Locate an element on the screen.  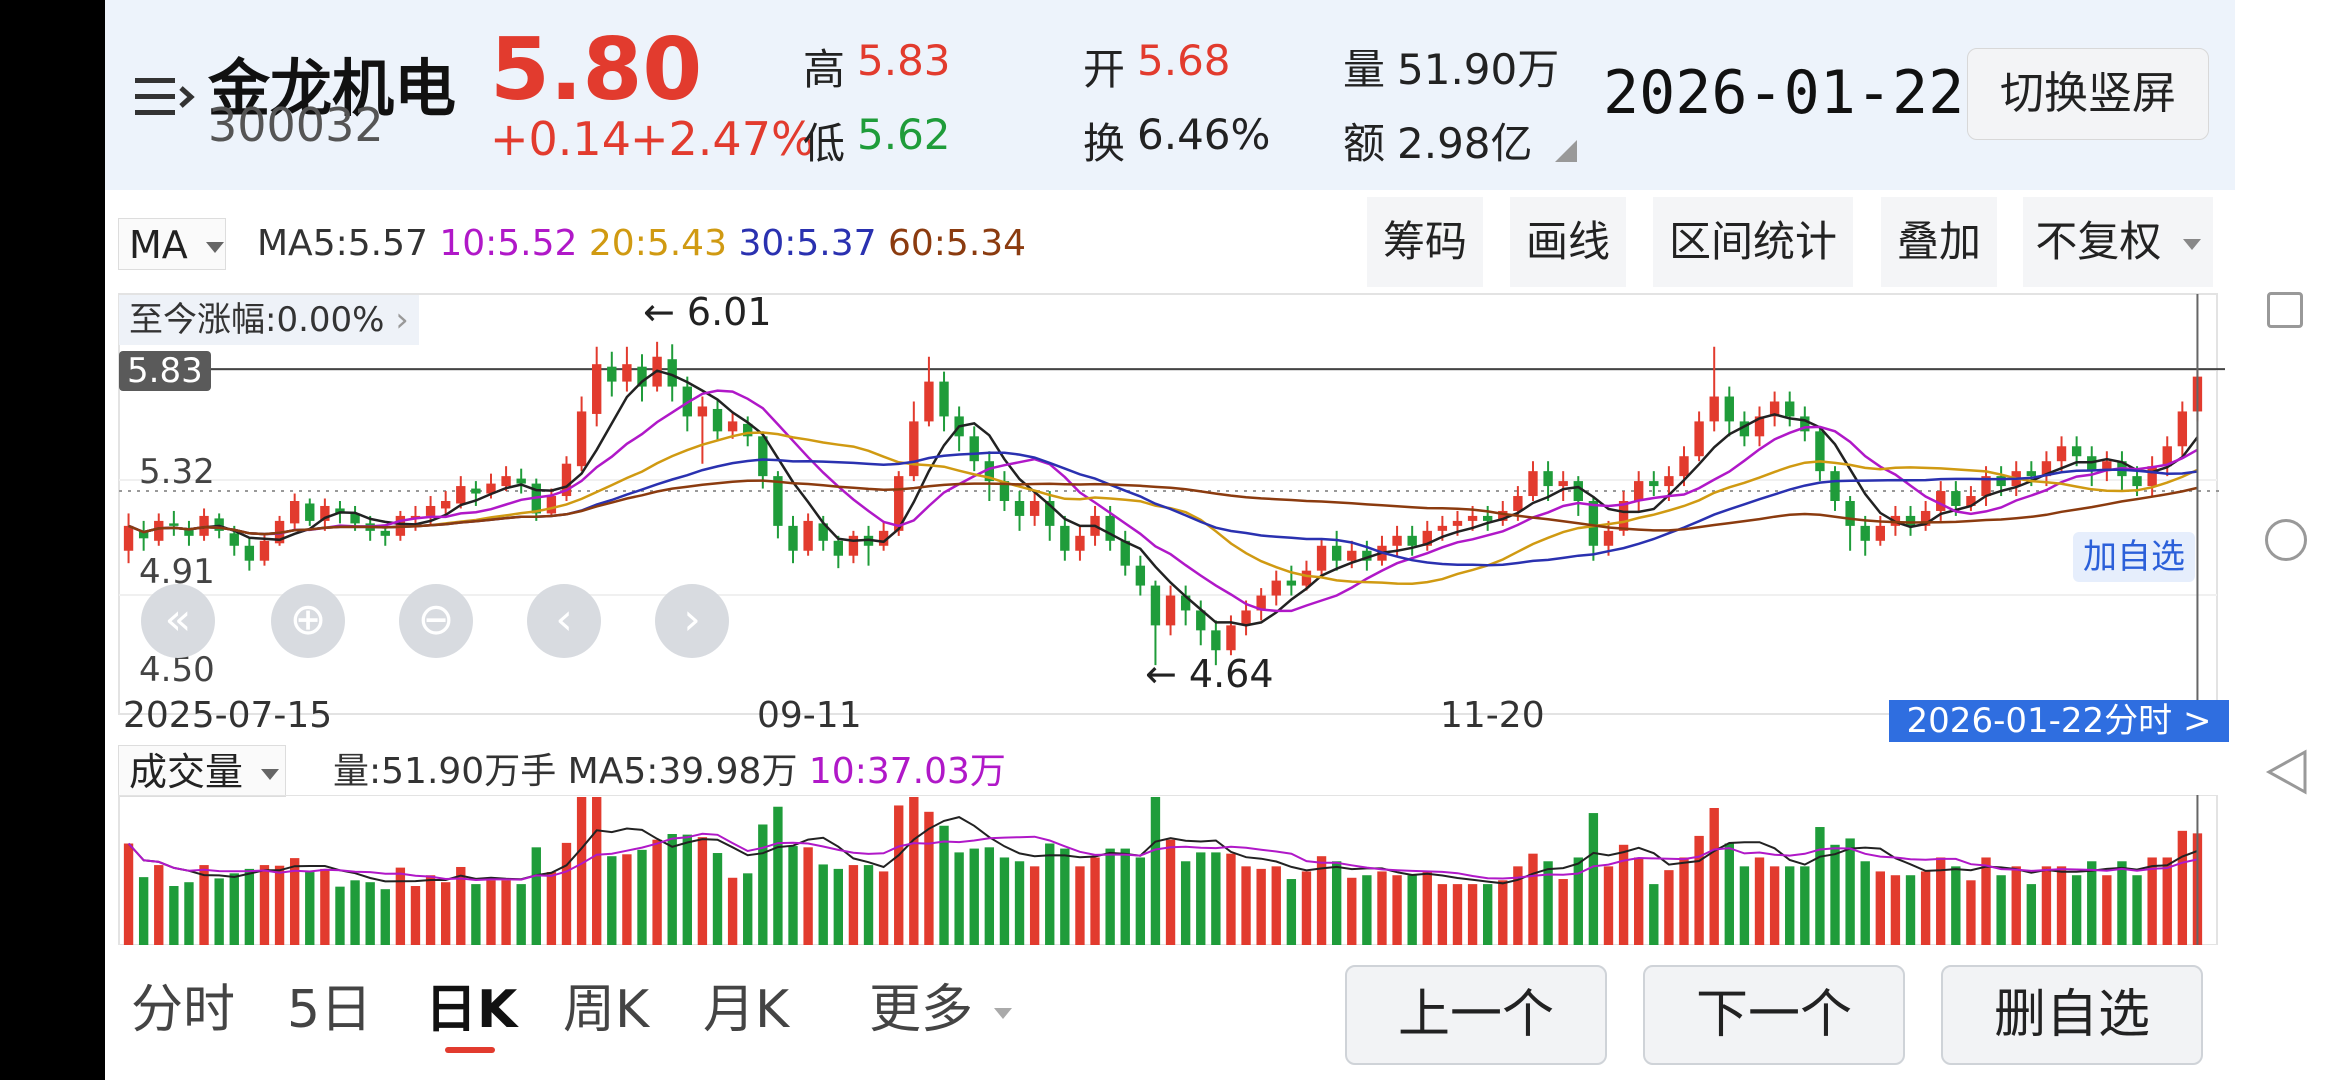
prev-arrow-icon: ‹ is located at coordinates (564, 621).